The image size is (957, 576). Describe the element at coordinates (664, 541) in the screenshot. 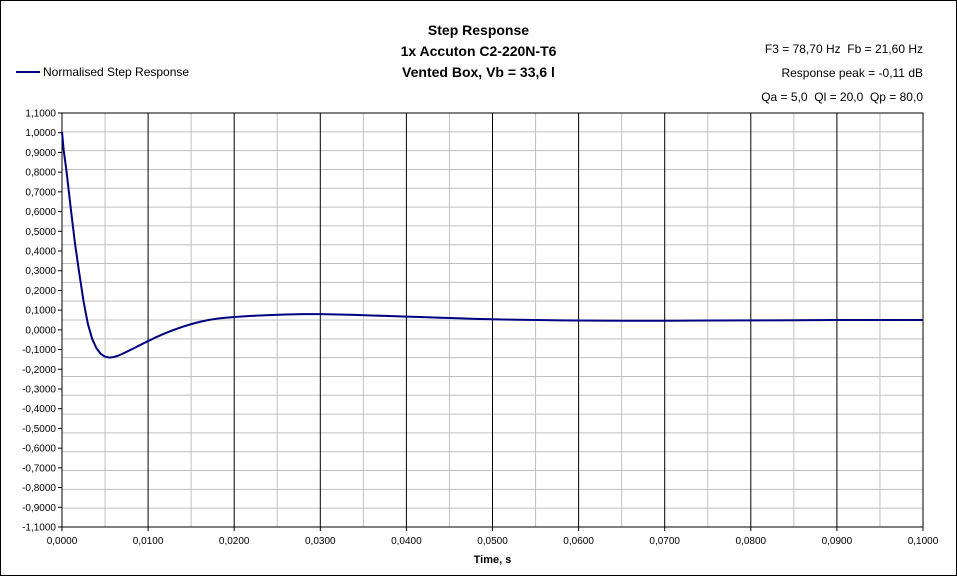

I see `x-tick-label: 0,0700` at that location.